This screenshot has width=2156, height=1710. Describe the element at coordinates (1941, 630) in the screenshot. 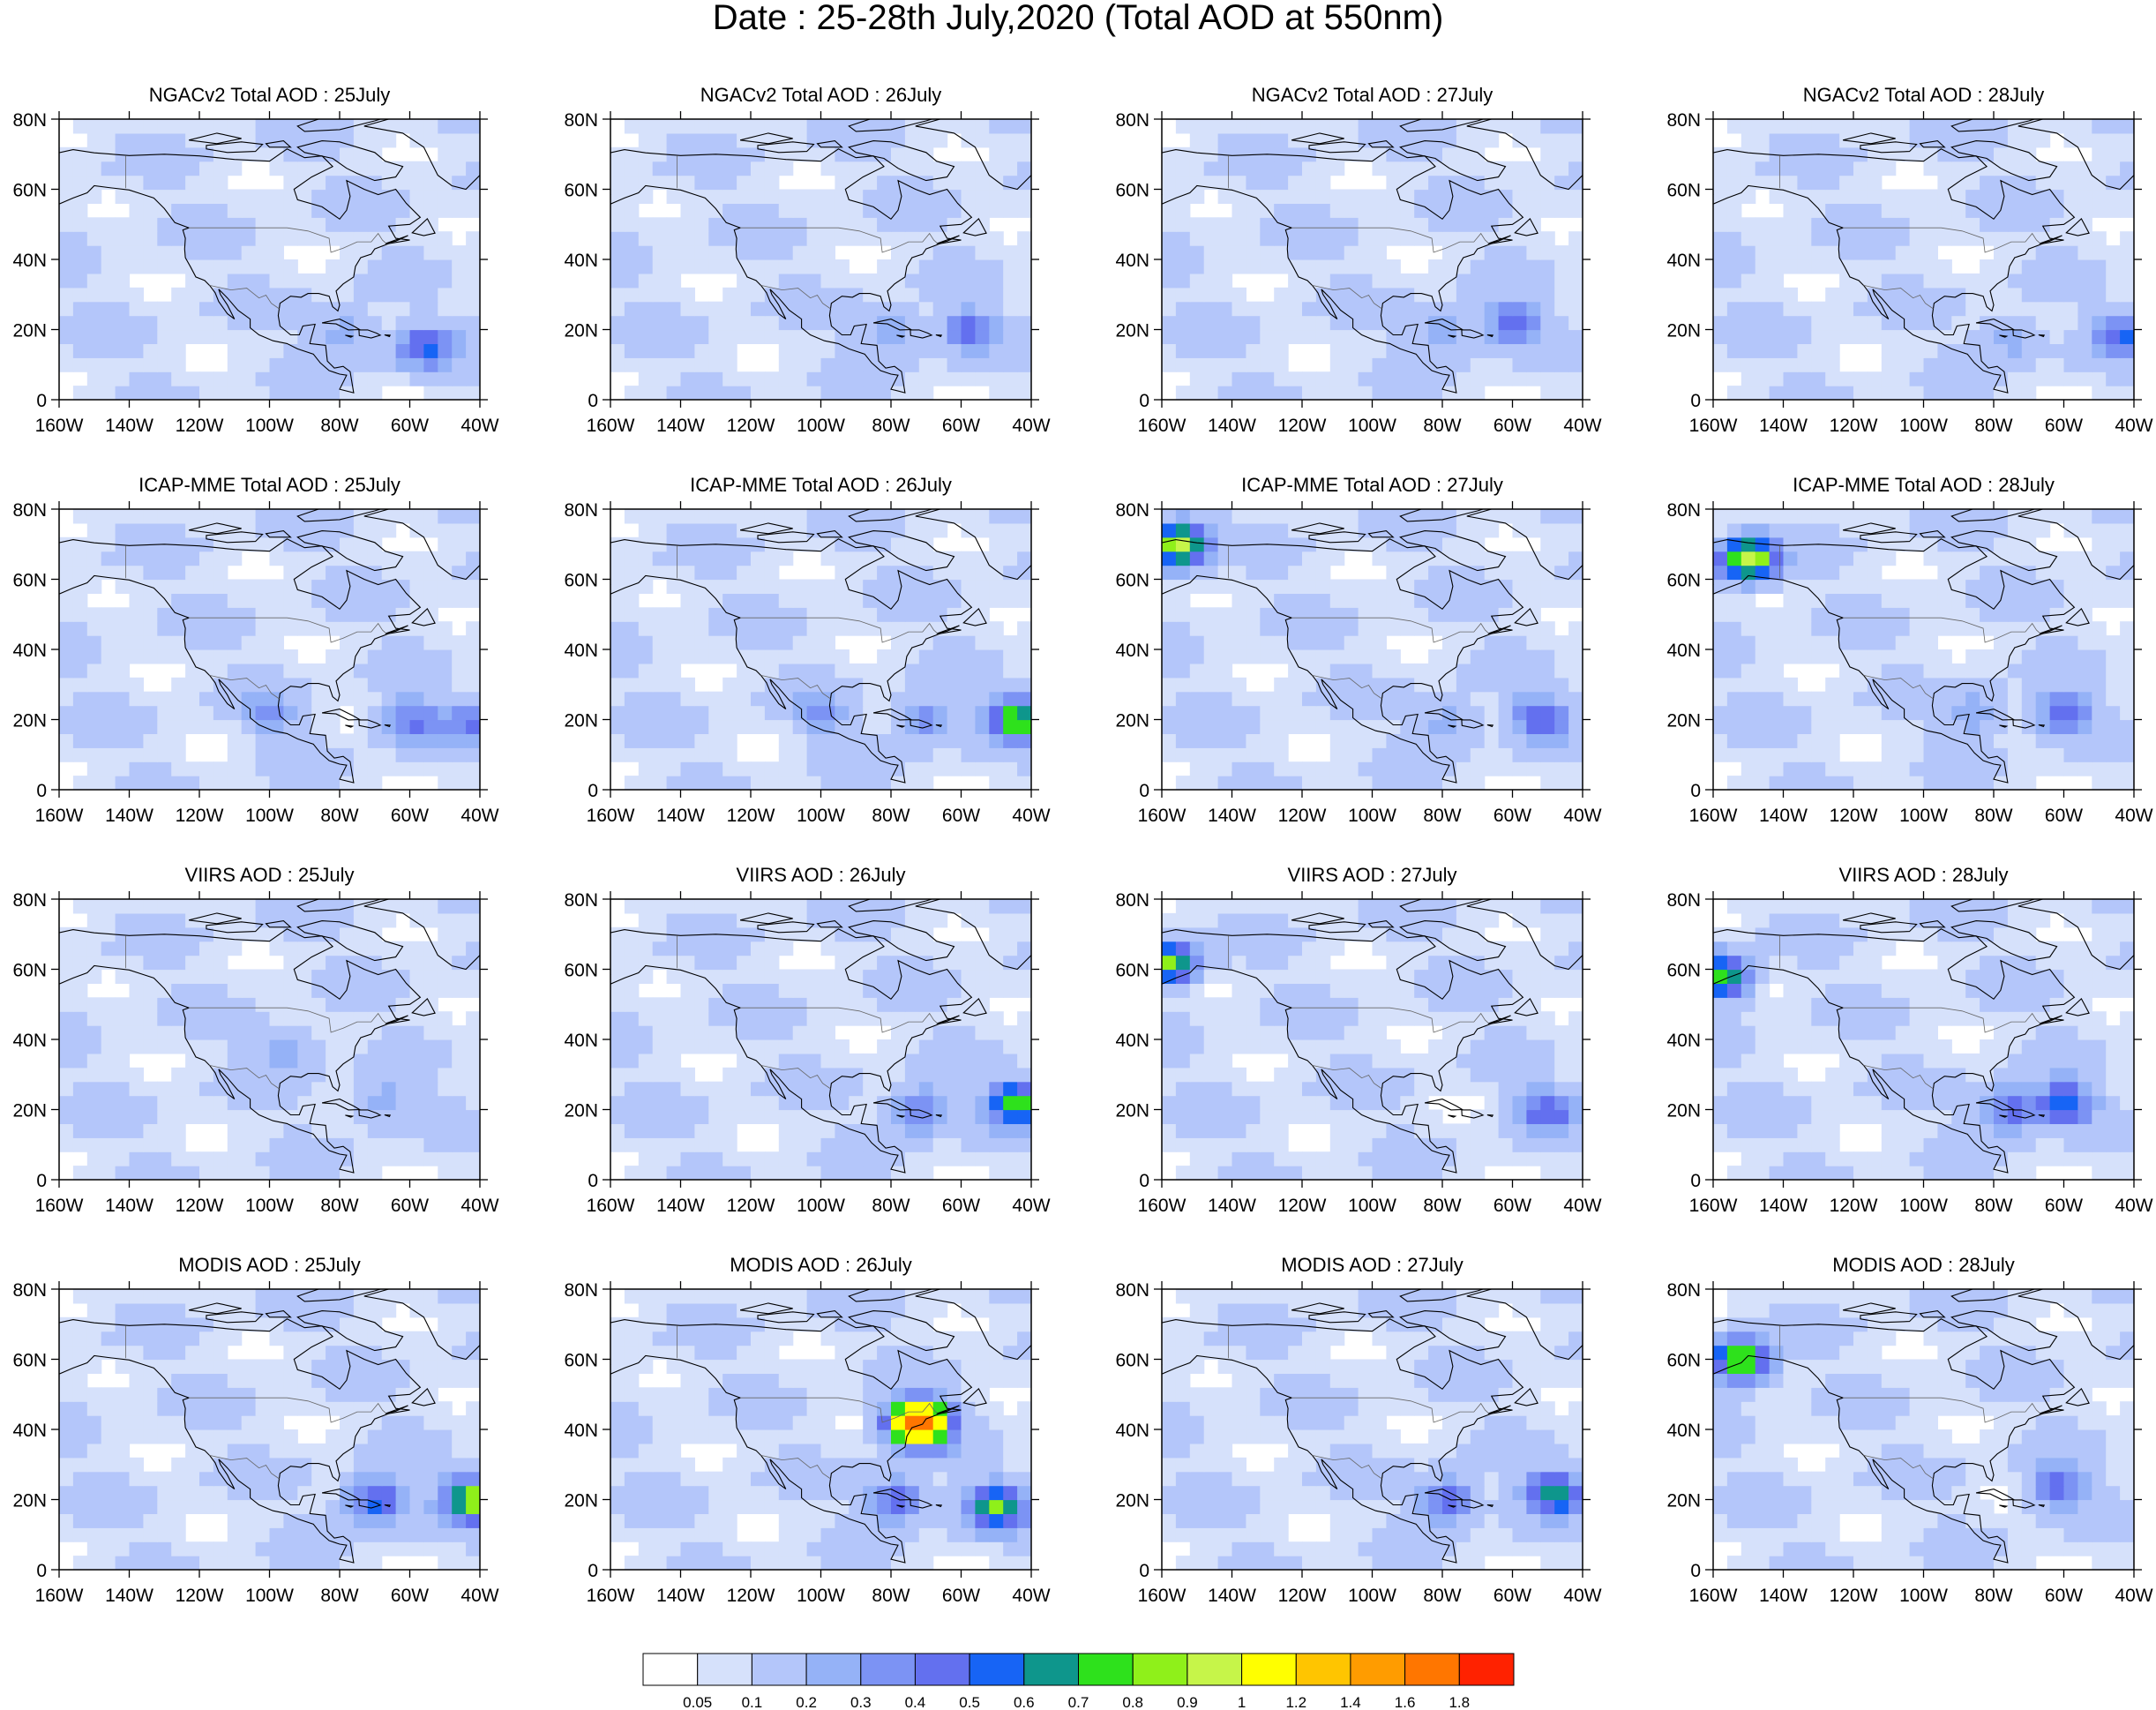

I see `country-border` at that location.